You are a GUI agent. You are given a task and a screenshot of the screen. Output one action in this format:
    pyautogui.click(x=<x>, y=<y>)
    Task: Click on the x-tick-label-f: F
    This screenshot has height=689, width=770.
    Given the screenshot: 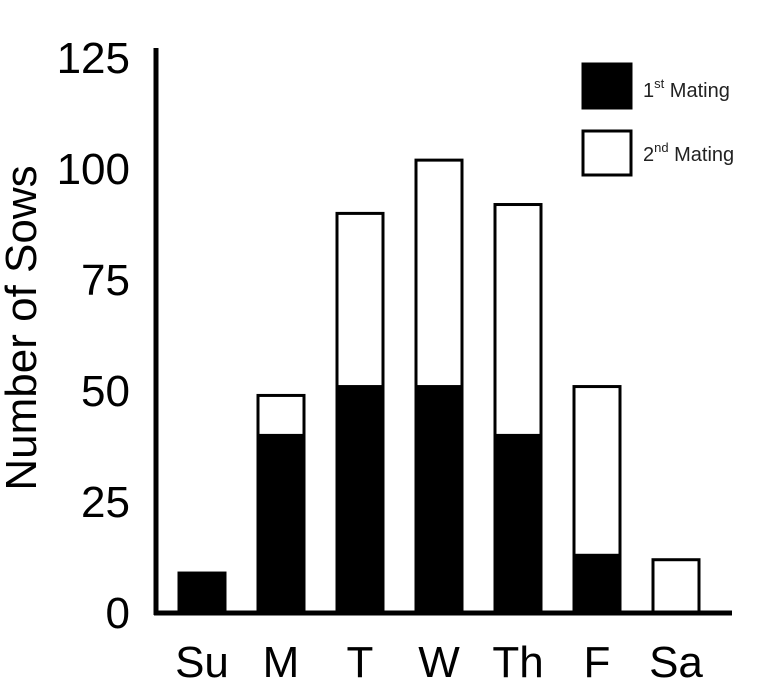 What is the action you would take?
    pyautogui.click(x=597, y=662)
    